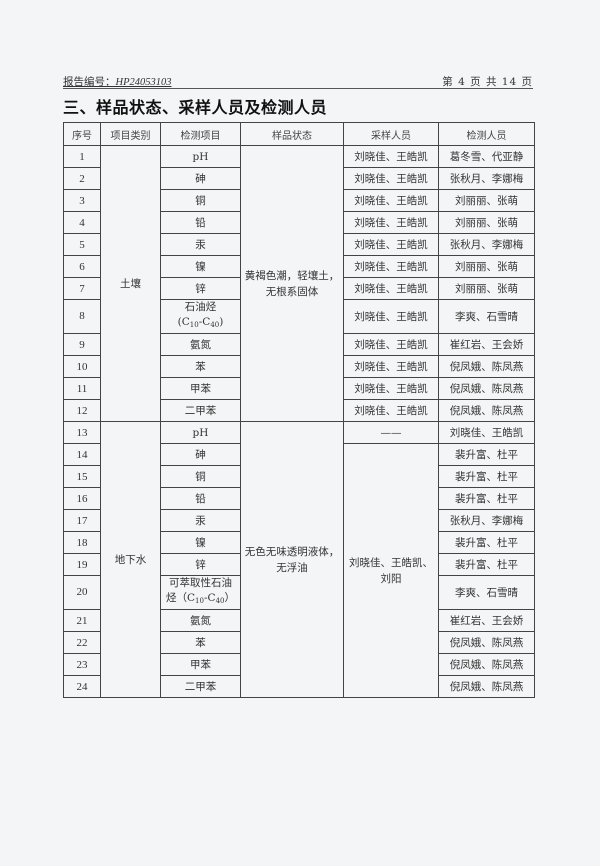 The height and width of the screenshot is (866, 600). What do you see at coordinates (486, 592) in the screenshot?
I see `tester-cell: 李爽、石雪晴` at bounding box center [486, 592].